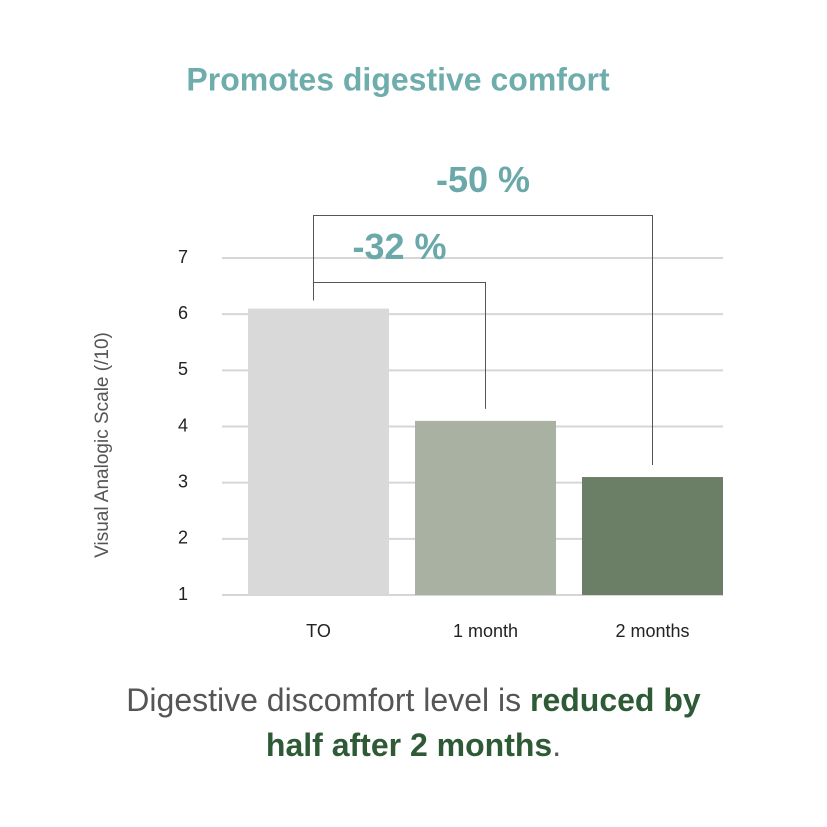  I want to click on y-tick-label: 6, so click(183, 313).